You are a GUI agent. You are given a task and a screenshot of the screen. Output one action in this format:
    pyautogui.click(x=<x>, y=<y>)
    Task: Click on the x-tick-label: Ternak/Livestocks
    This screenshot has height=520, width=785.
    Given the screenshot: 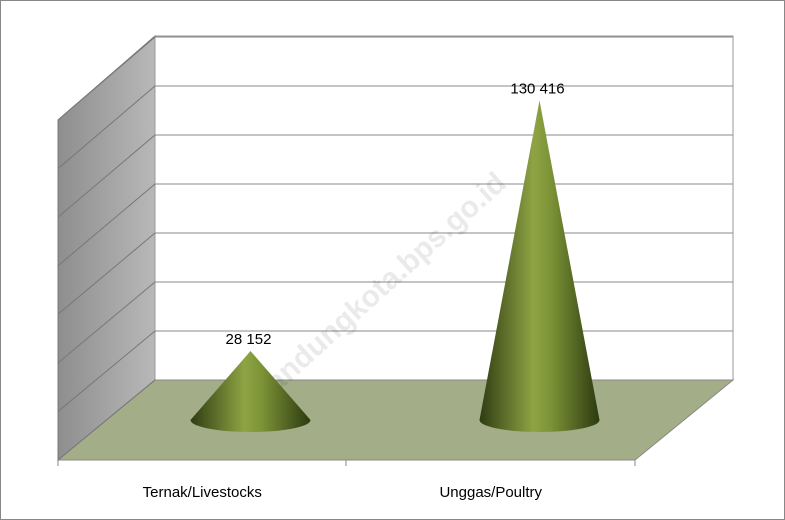 What is the action you would take?
    pyautogui.click(x=202, y=492)
    